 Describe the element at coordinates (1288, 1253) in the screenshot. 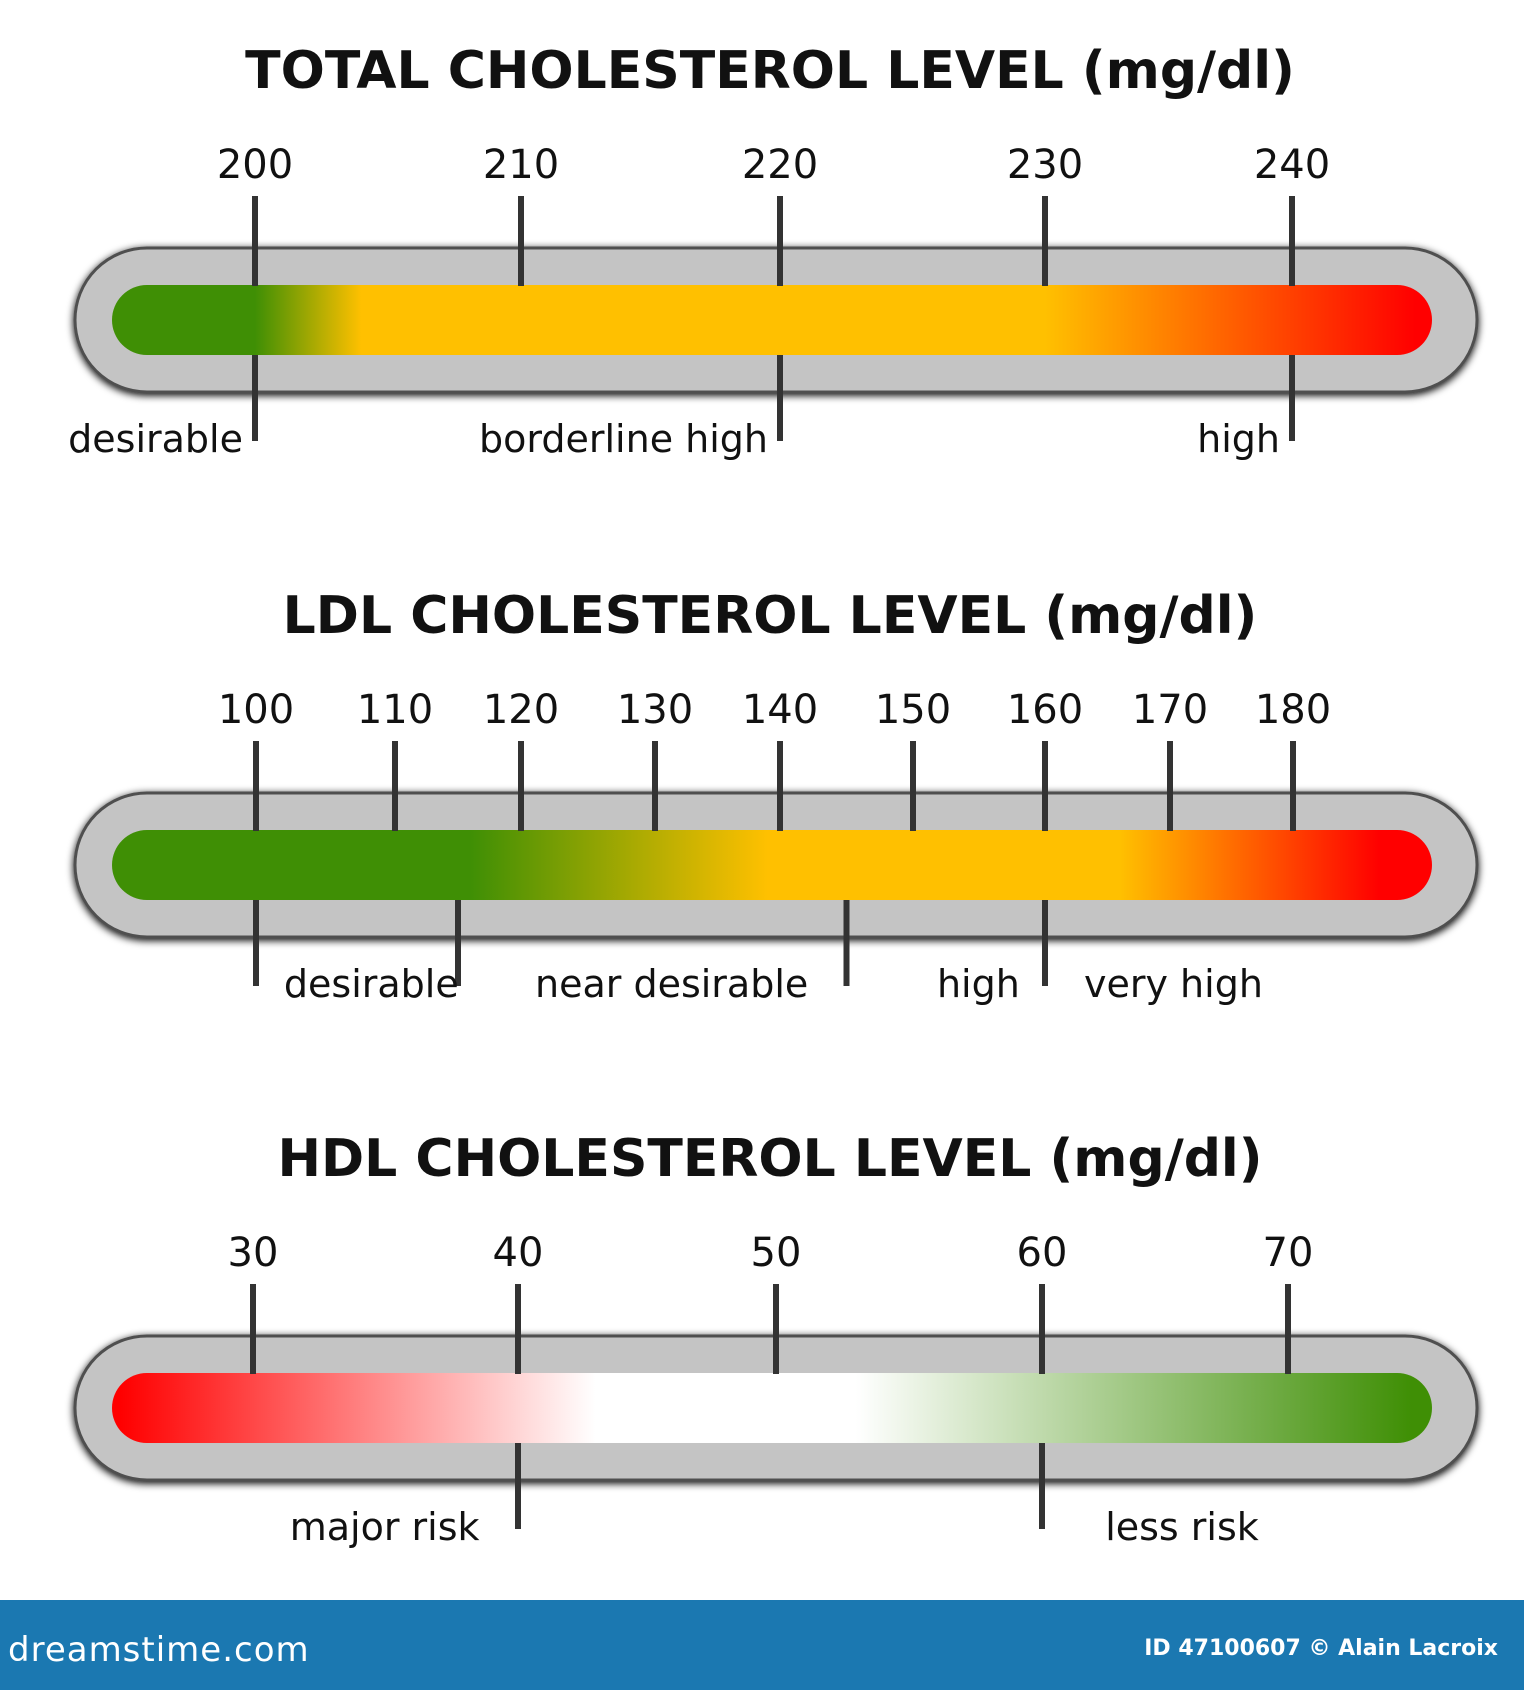

I see `tick-label: 70` at that location.